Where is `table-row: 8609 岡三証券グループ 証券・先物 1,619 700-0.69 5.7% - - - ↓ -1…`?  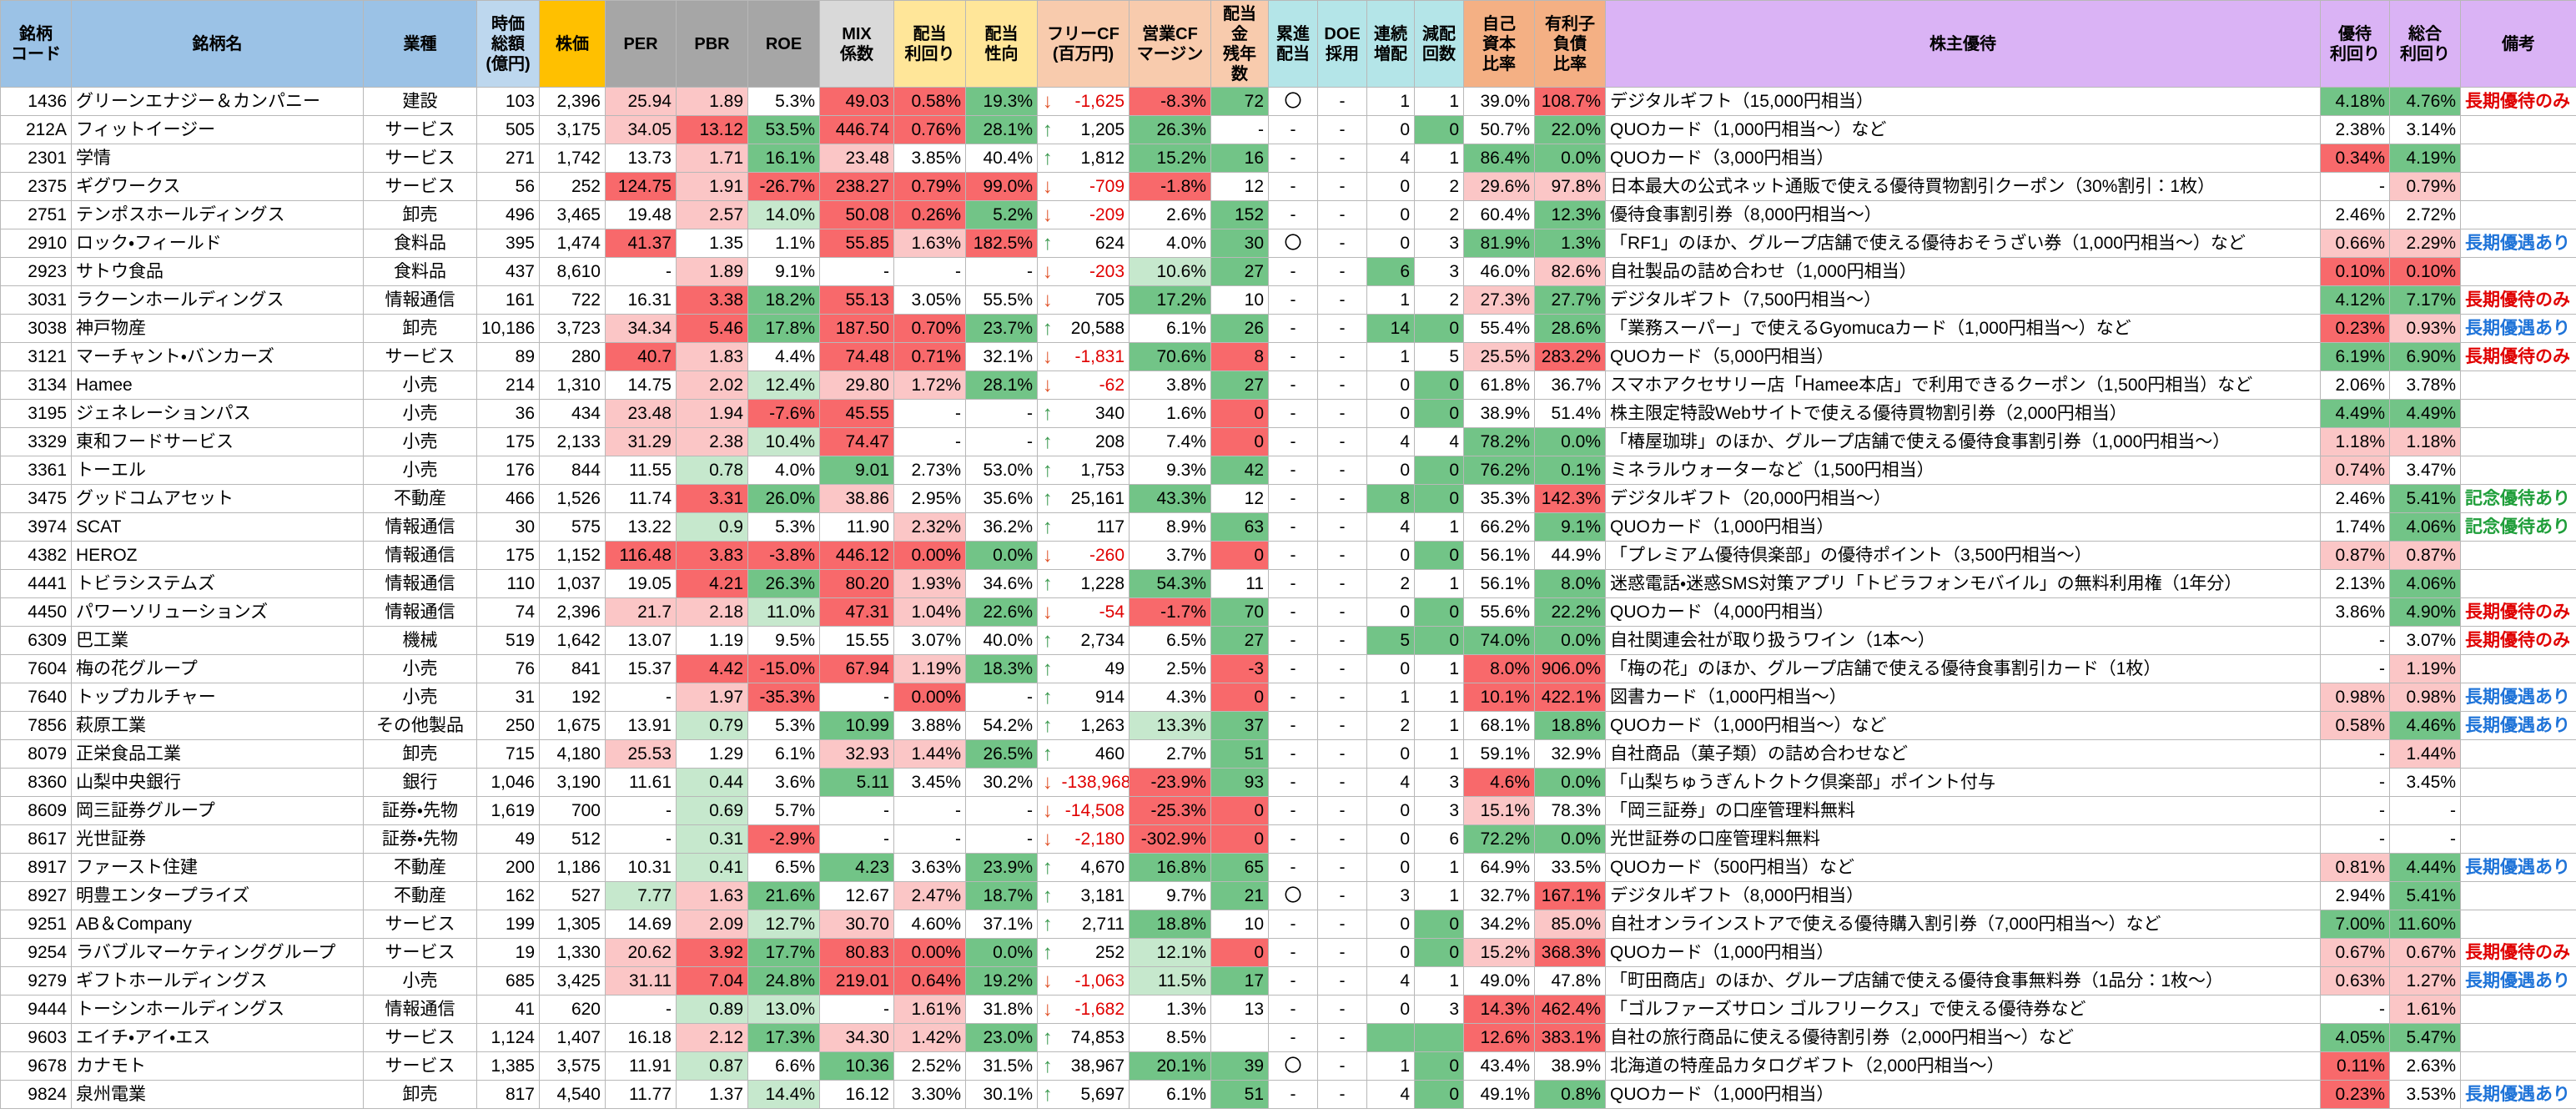
table-row: 8609 岡三証券グループ 証券・先物 1,619 700-0.69 5.7% - - - ↓ -1… is located at coordinates (1288, 810).